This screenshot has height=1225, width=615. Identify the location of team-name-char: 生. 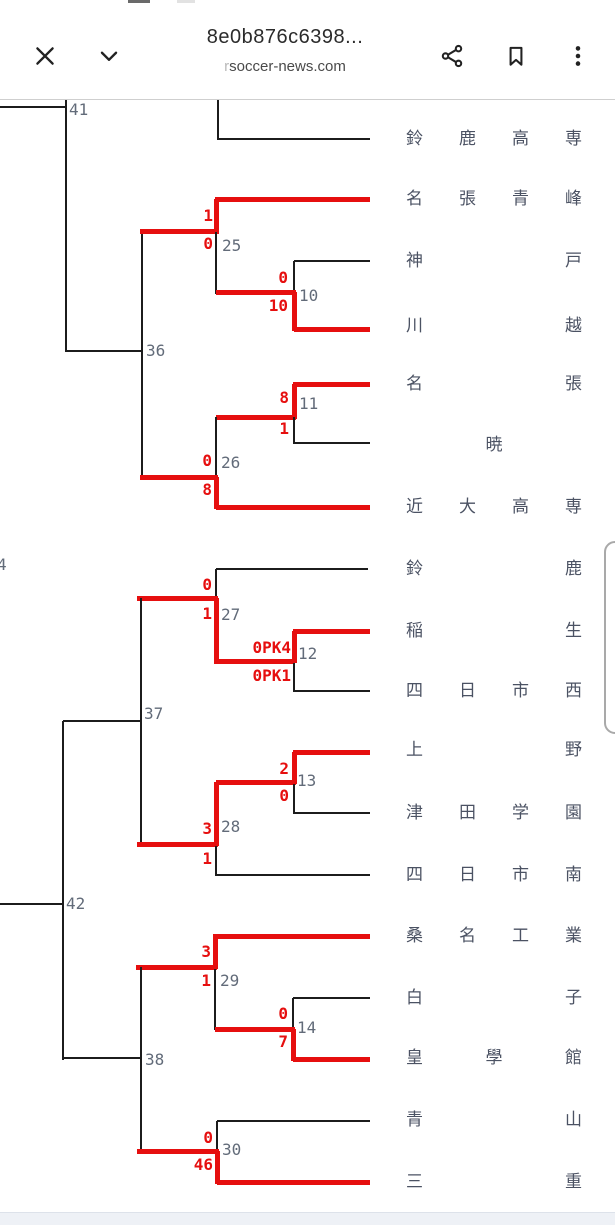
(573, 630).